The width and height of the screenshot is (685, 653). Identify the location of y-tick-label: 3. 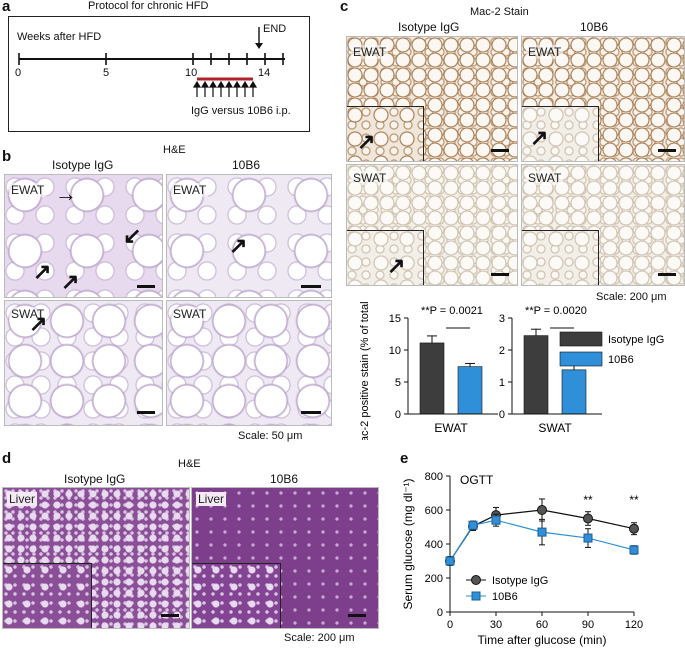
(502, 319).